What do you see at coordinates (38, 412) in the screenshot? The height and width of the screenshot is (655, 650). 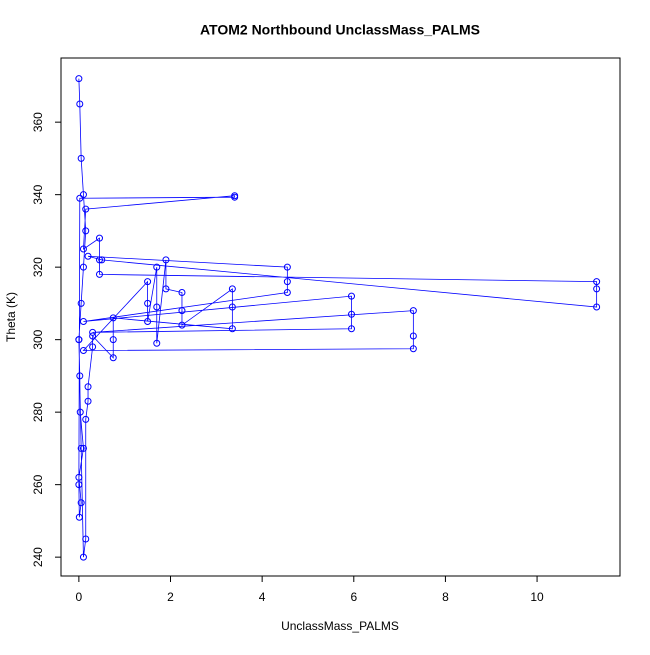 I see `y-tick-label: 280` at bounding box center [38, 412].